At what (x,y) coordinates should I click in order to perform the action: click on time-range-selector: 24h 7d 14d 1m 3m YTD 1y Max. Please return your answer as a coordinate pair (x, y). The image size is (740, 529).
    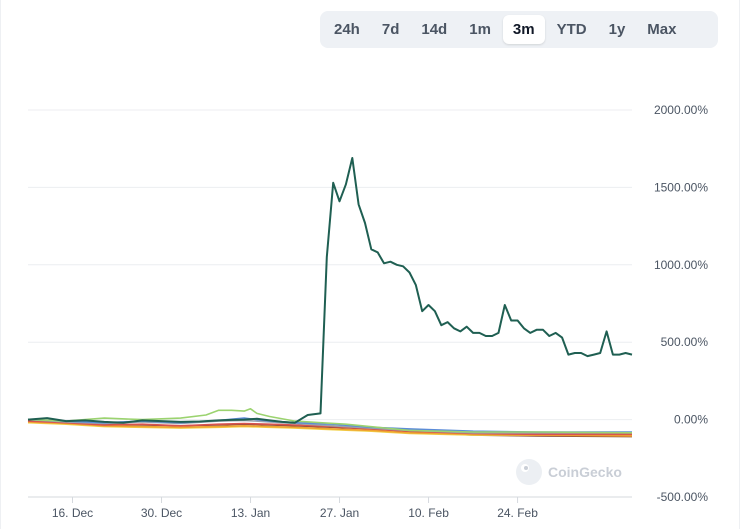
    Looking at the image, I should click on (519, 29).